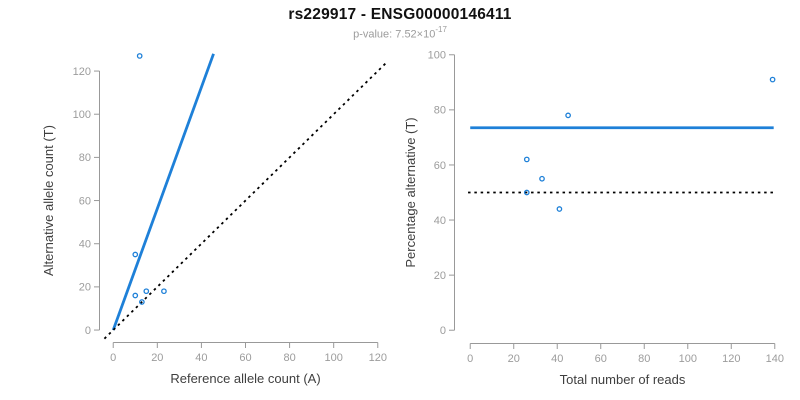 This screenshot has width=800, height=400. What do you see at coordinates (400, 14) in the screenshot?
I see `figure-title: rs229917 - ENSG00000146411` at bounding box center [400, 14].